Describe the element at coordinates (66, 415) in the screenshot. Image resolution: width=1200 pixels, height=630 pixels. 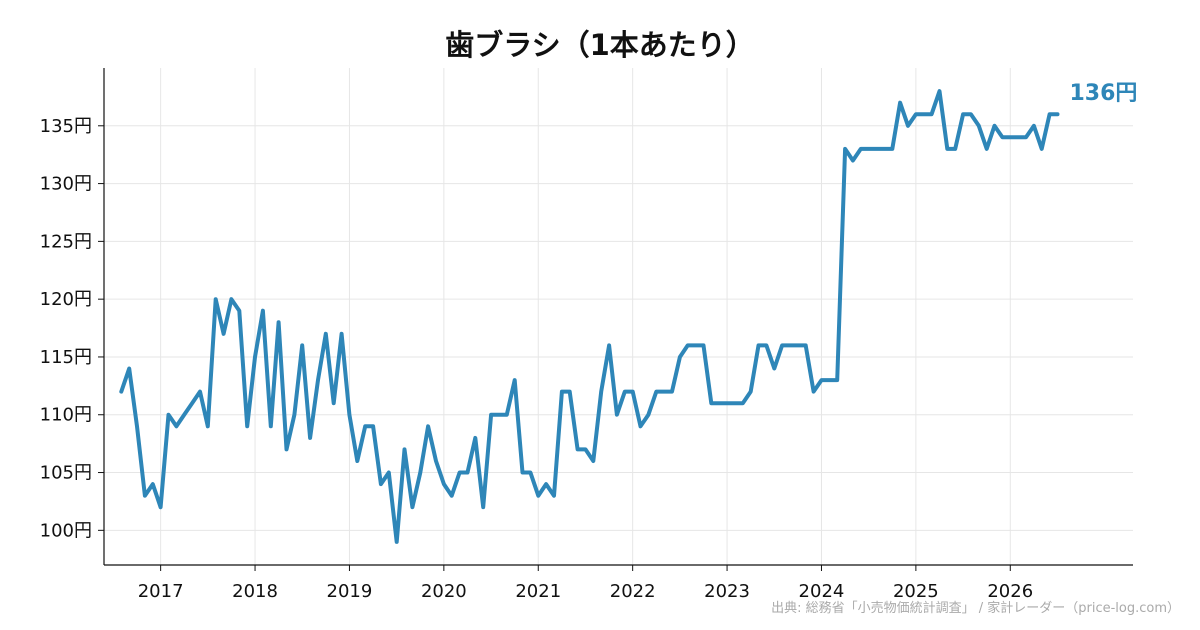
I see `y-tick-label: 110円` at that location.